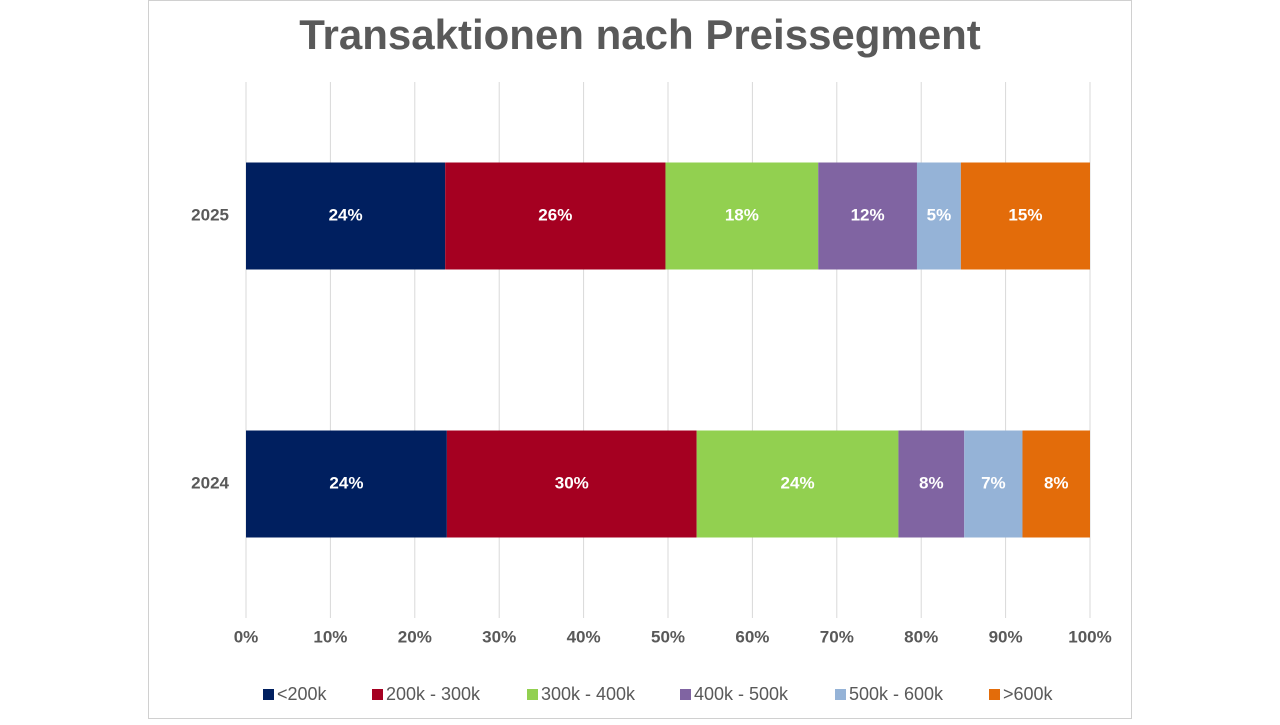 Image resolution: width=1280 pixels, height=725 pixels. What do you see at coordinates (921, 636) in the screenshot?
I see `x-tick-label: 80%` at bounding box center [921, 636].